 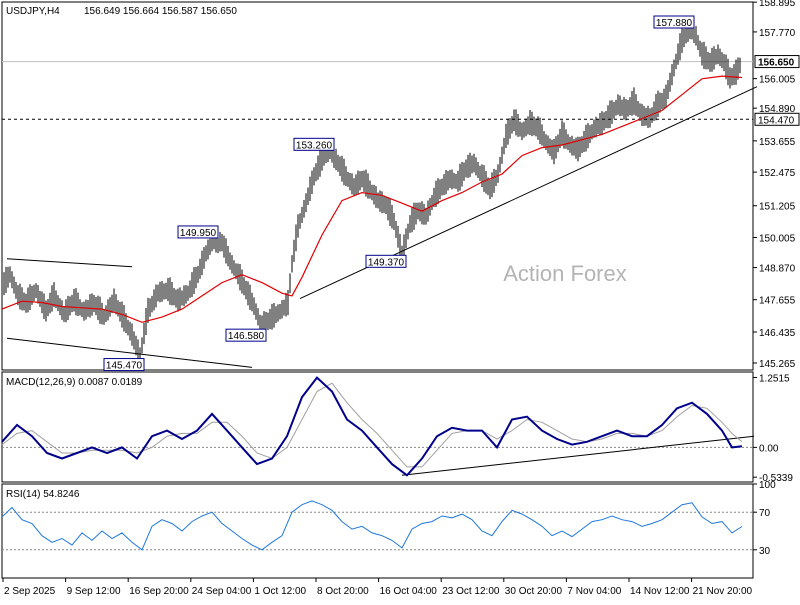 I want to click on price-tick-label: 151.205, so click(x=777, y=207).